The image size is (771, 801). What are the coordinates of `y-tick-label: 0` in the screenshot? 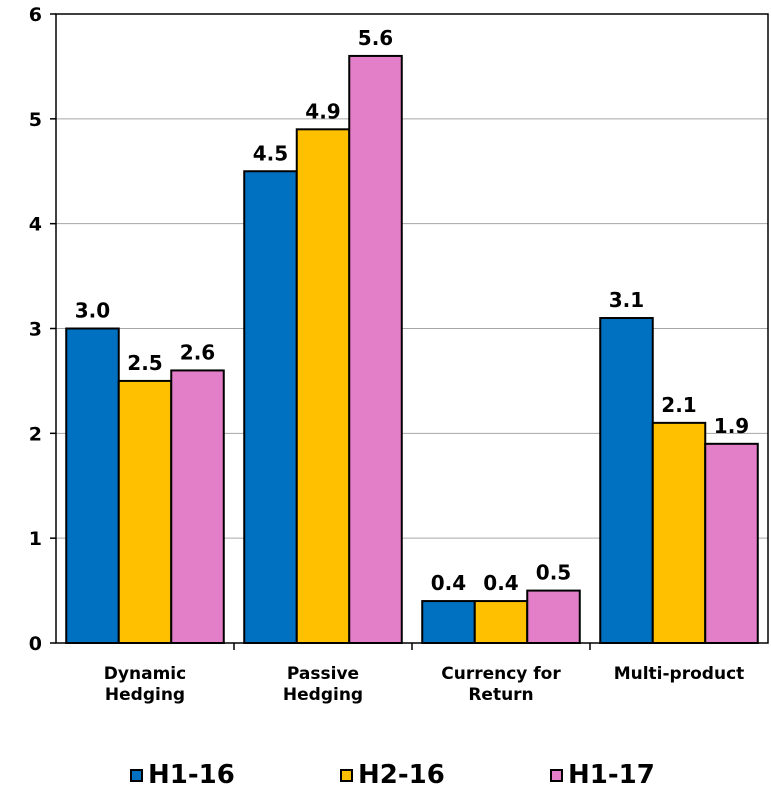 It's located at (35, 644).